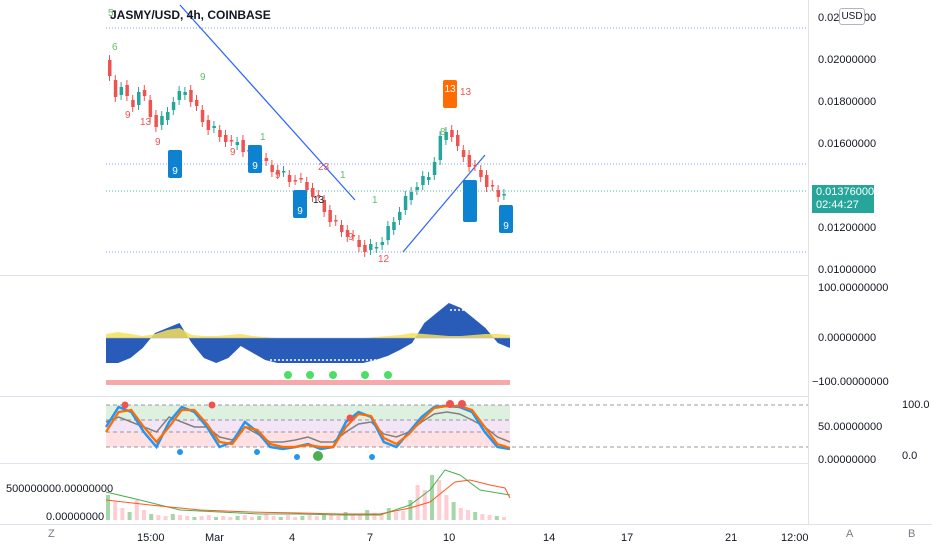 The image size is (932, 551). I want to click on volume-label: 500000000.00000000, so click(60, 489).